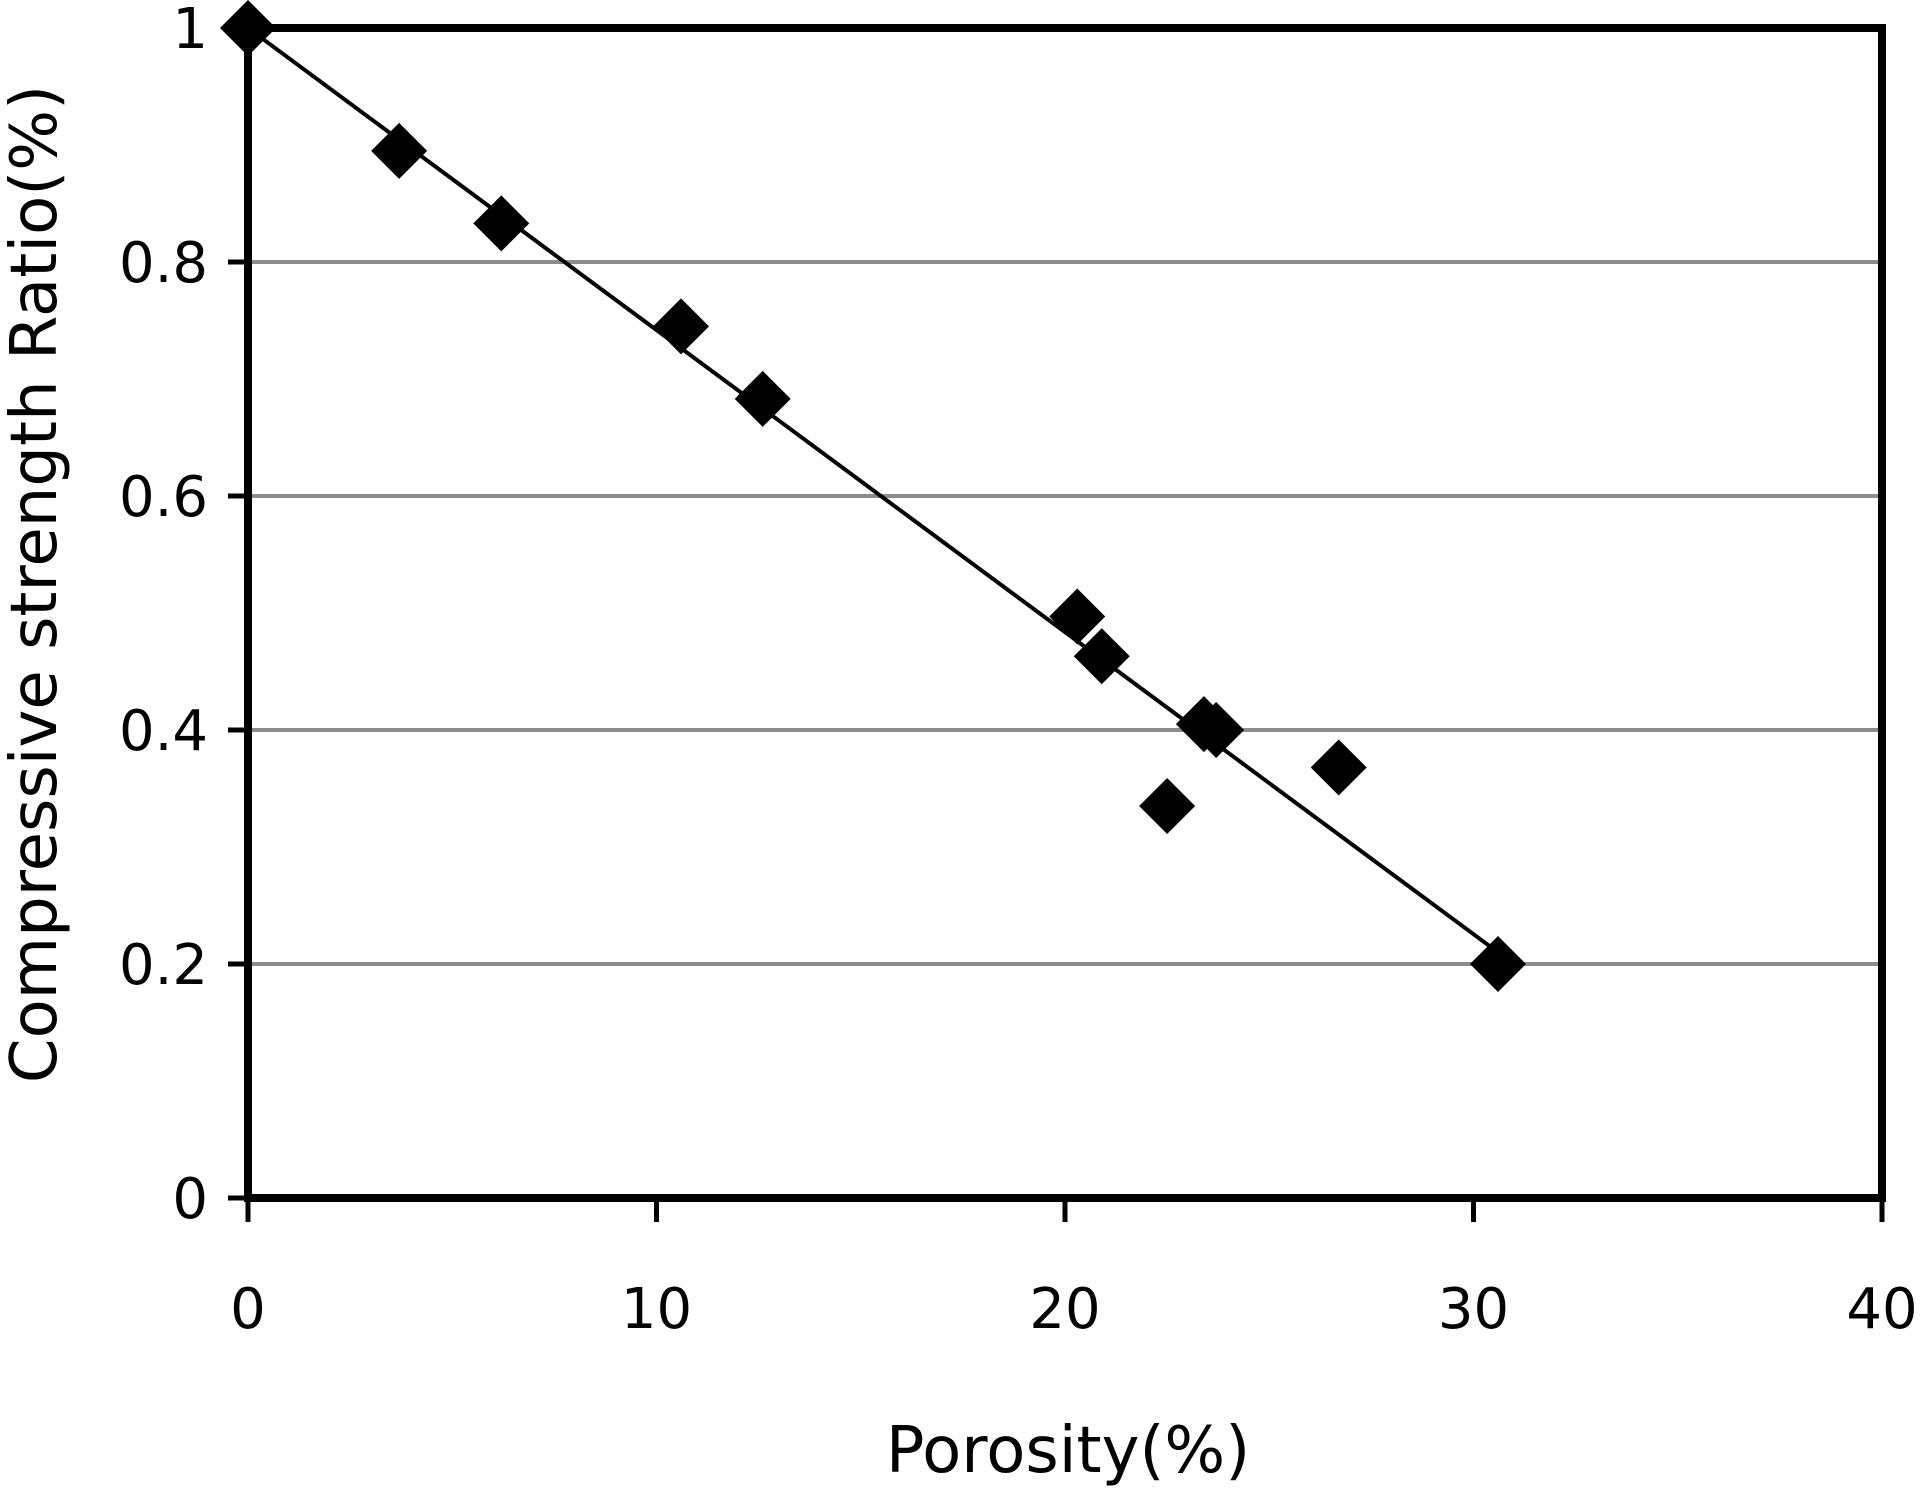  Describe the element at coordinates (1473, 1309) in the screenshot. I see `x-tick-label: 30` at that location.